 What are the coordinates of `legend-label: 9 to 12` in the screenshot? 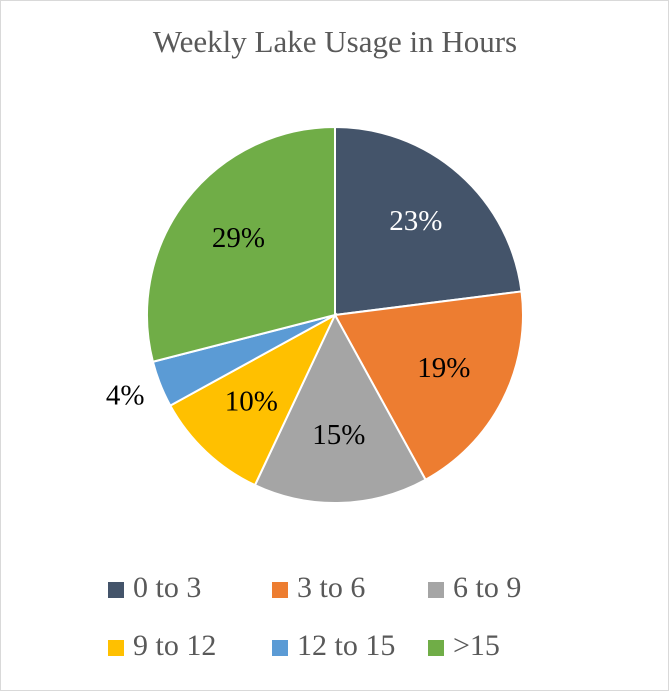 It's located at (174, 645).